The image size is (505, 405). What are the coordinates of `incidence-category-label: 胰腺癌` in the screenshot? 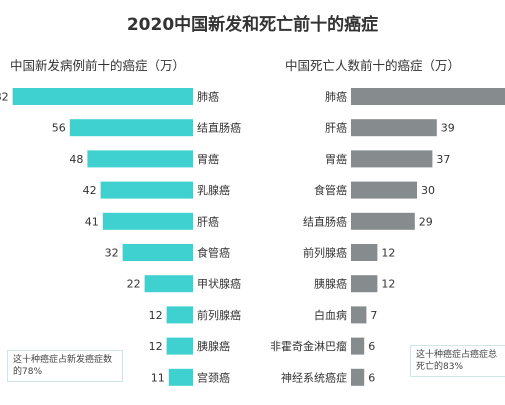 It's located at (213, 346).